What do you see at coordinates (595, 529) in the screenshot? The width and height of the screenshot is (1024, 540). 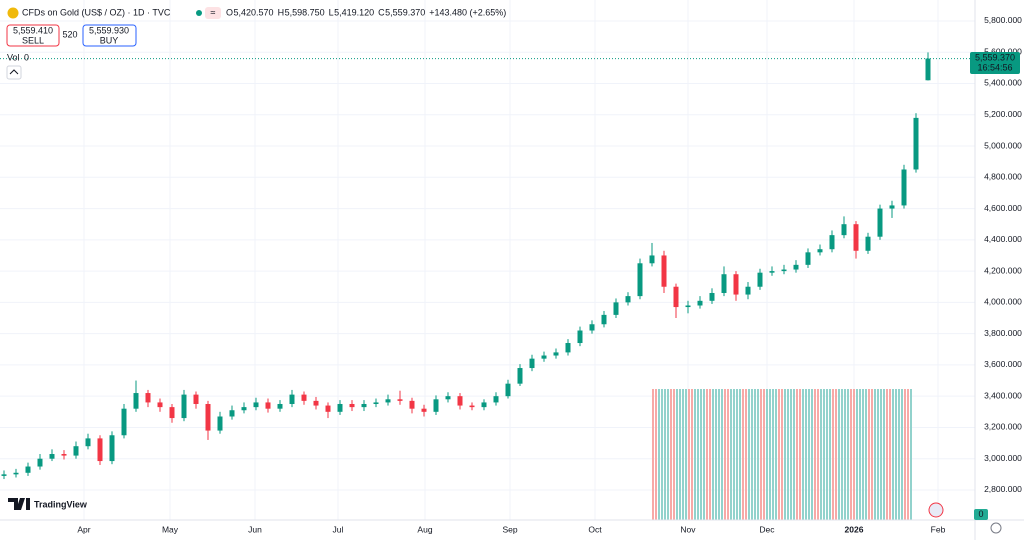 I see `x-tick-label: Oct` at bounding box center [595, 529].